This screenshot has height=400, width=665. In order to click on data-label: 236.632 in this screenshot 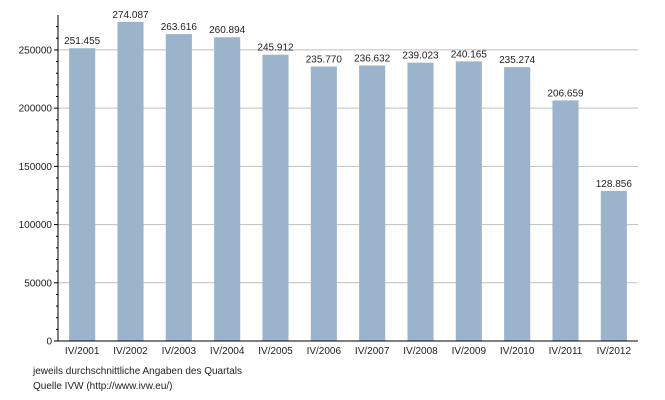, I will do `click(372, 58)`.